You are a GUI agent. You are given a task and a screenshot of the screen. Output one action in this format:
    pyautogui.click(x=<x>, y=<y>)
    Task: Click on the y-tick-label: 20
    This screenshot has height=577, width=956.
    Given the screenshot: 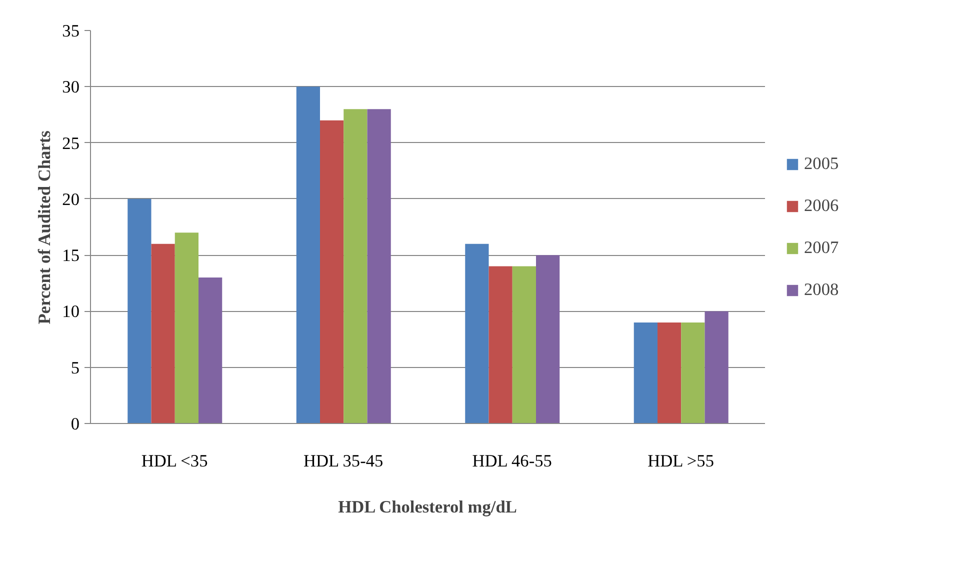 What is the action you would take?
    pyautogui.click(x=71, y=199)
    